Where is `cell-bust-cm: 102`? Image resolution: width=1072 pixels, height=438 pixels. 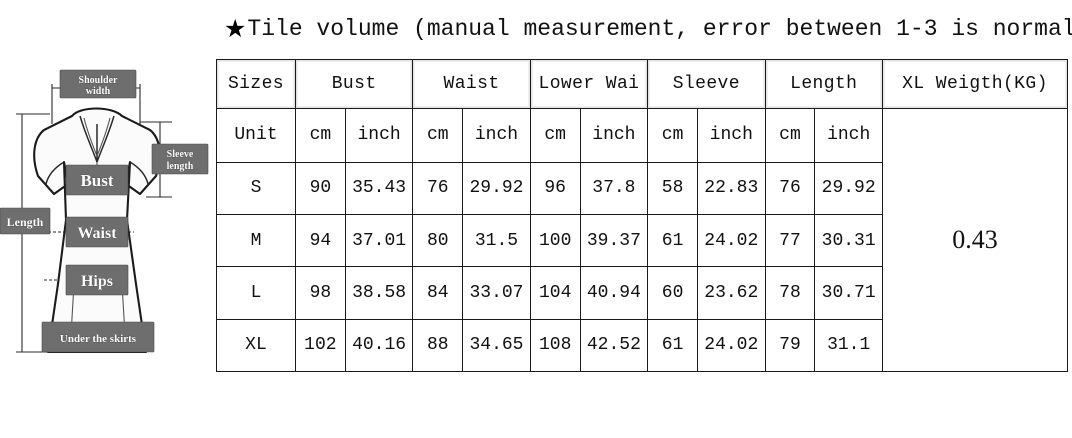
cell-bust-cm: 102 is located at coordinates (320, 345).